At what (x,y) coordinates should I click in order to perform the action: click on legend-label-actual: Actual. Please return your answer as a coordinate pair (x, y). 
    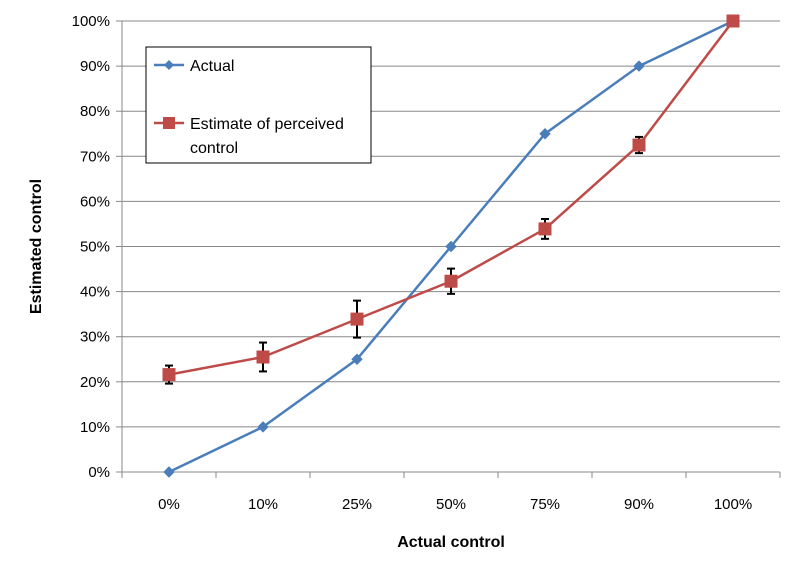
    Looking at the image, I should click on (212, 66).